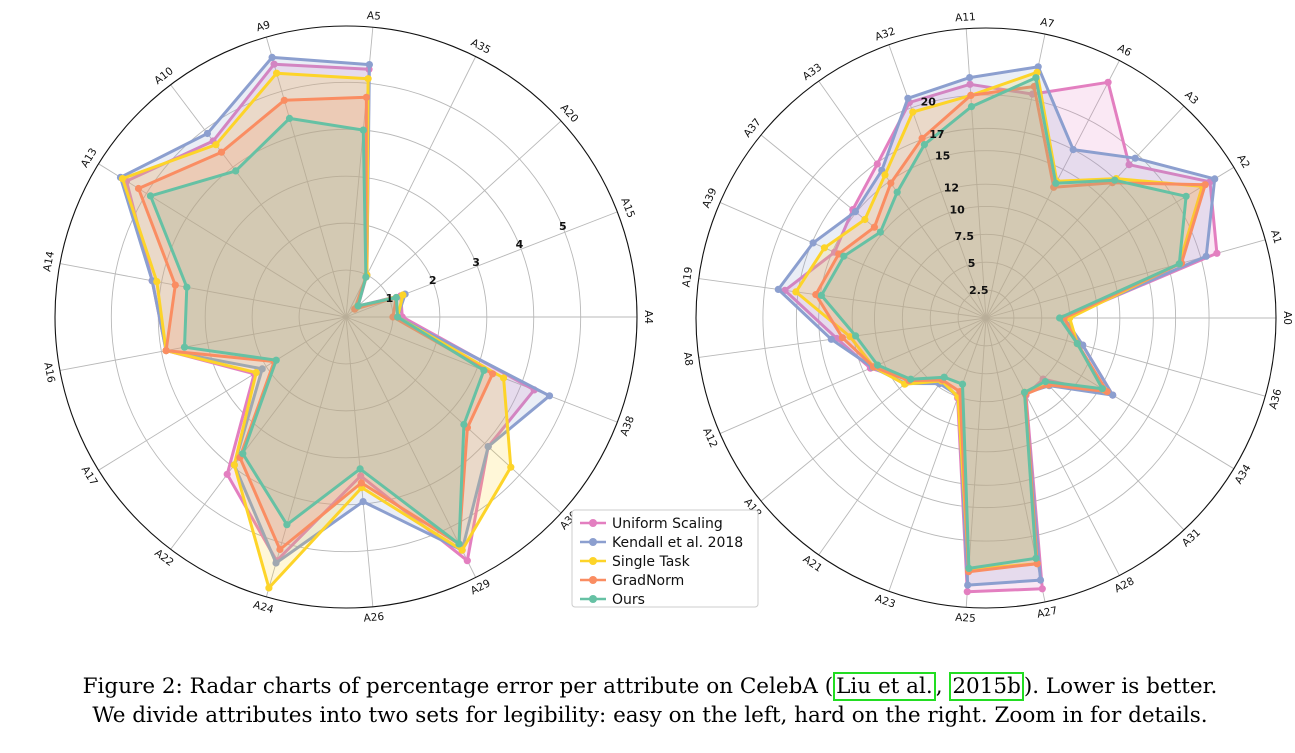  I want to click on data-point-gradnorm-a9, so click(284, 100).